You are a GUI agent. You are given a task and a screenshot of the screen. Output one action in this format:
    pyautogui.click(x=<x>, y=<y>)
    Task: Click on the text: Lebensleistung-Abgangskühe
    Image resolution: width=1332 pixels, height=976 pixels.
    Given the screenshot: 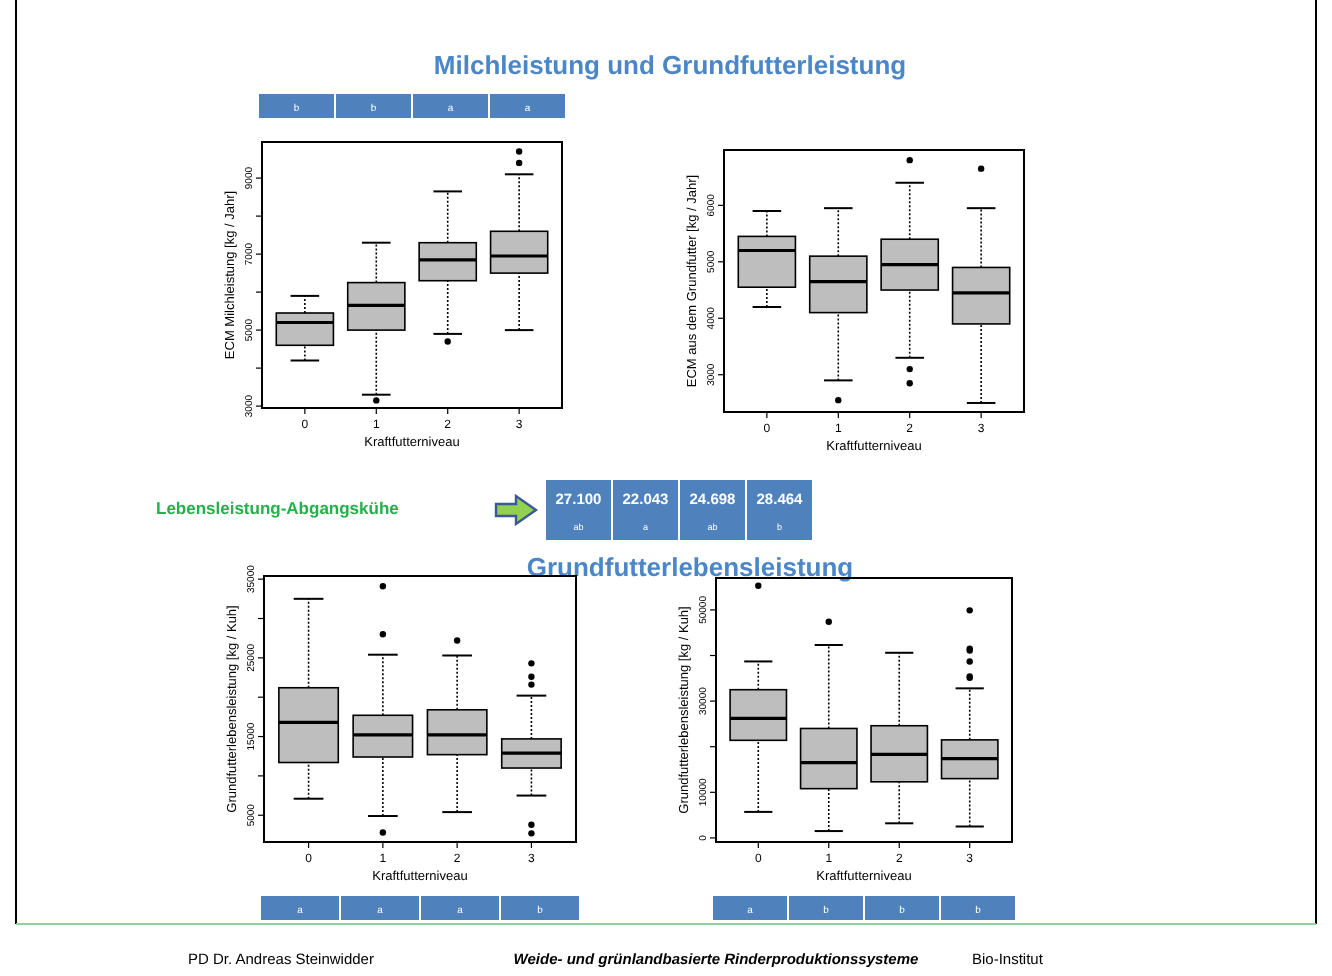 What is the action you would take?
    pyautogui.click(x=278, y=508)
    